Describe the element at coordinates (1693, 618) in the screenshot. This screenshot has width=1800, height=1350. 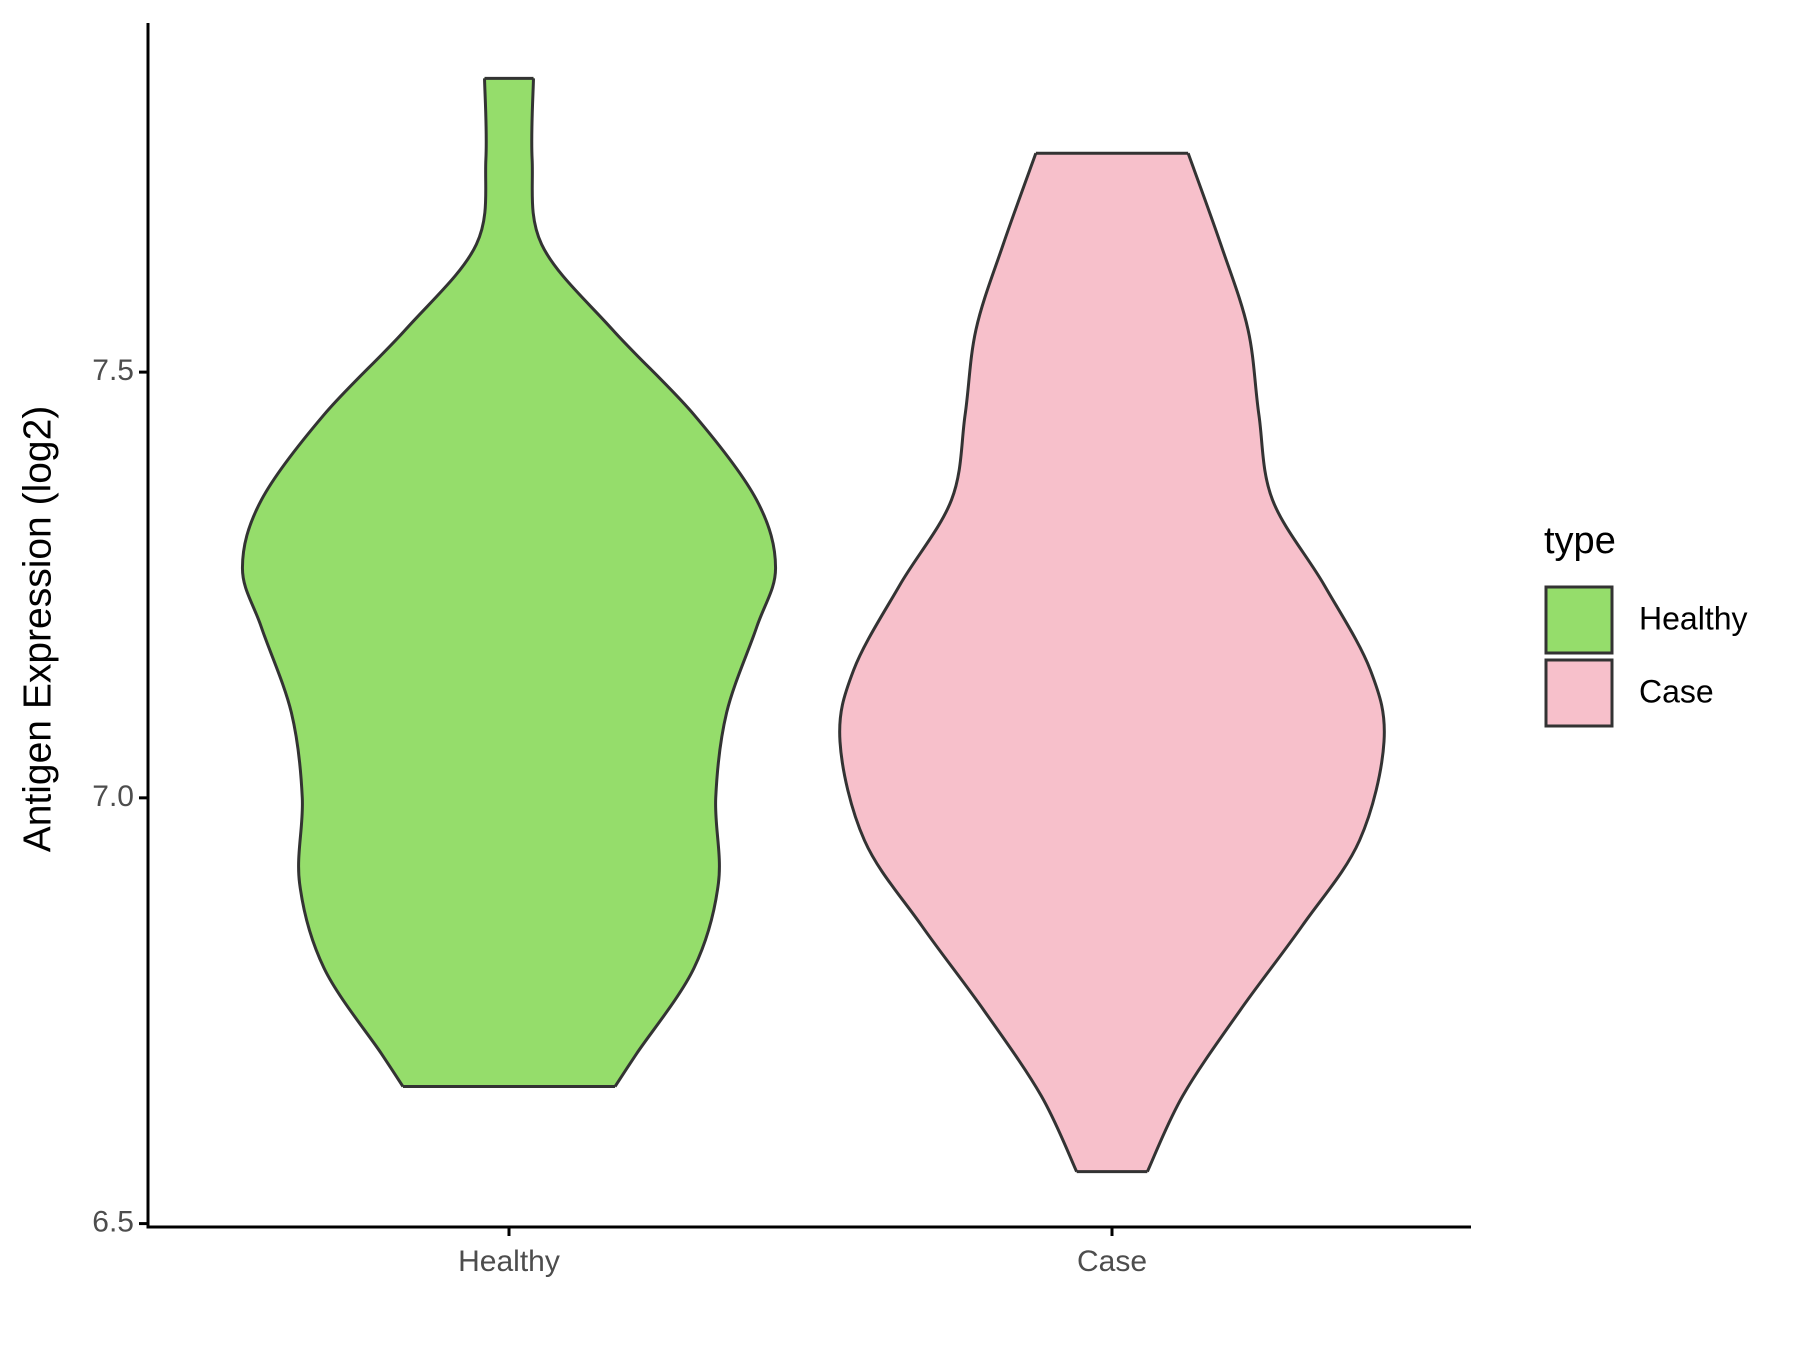
I see `legend-label: Healthy` at that location.